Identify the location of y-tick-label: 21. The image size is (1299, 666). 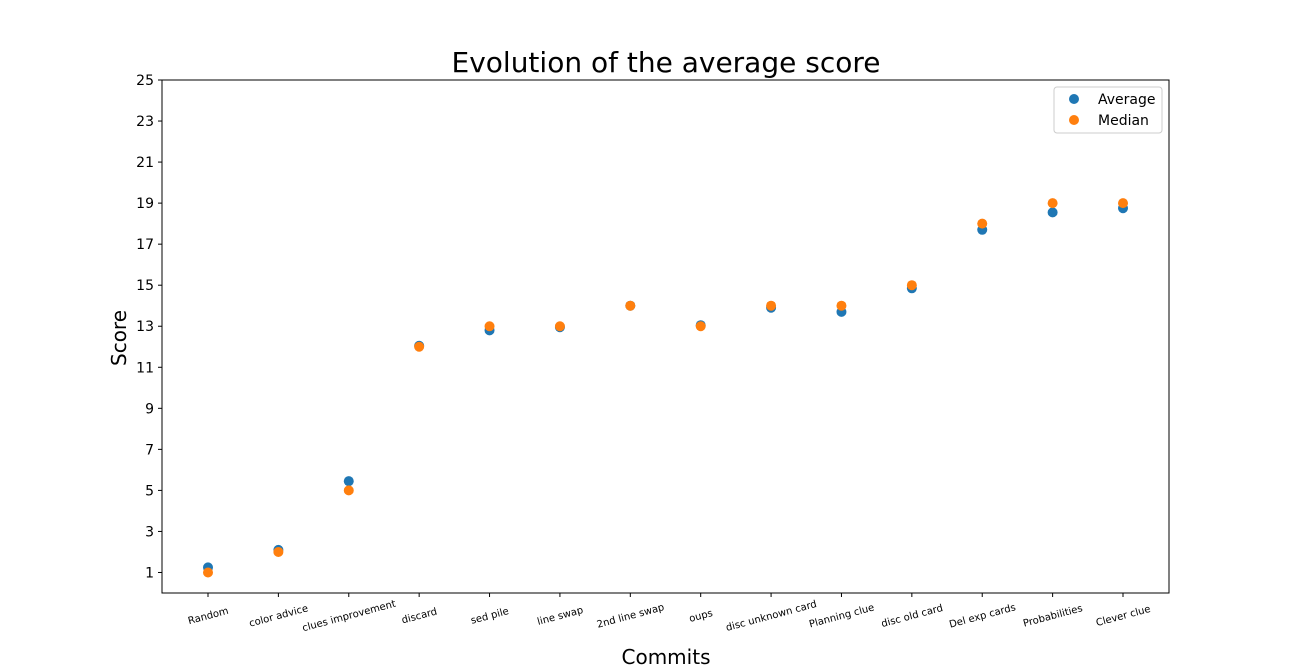
(145, 163).